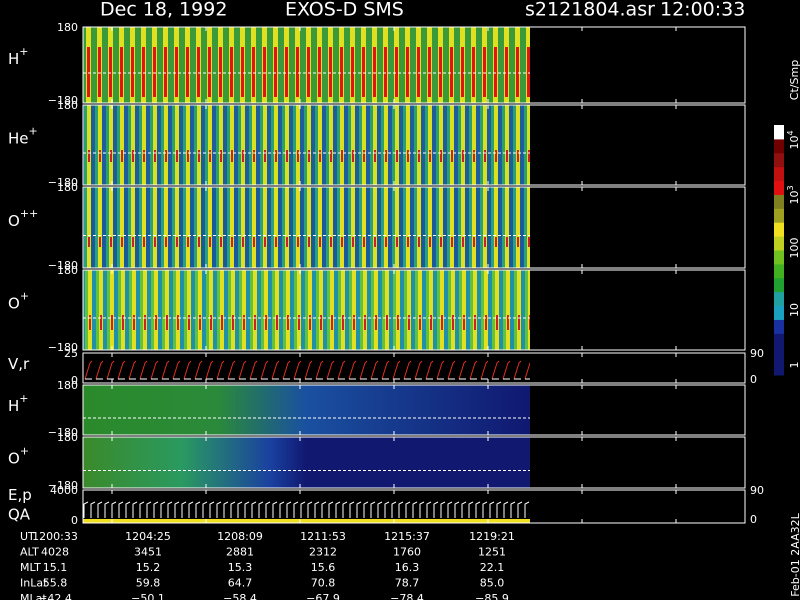 The height and width of the screenshot is (600, 800). I want to click on table-cell: 1204:25, so click(148, 536).